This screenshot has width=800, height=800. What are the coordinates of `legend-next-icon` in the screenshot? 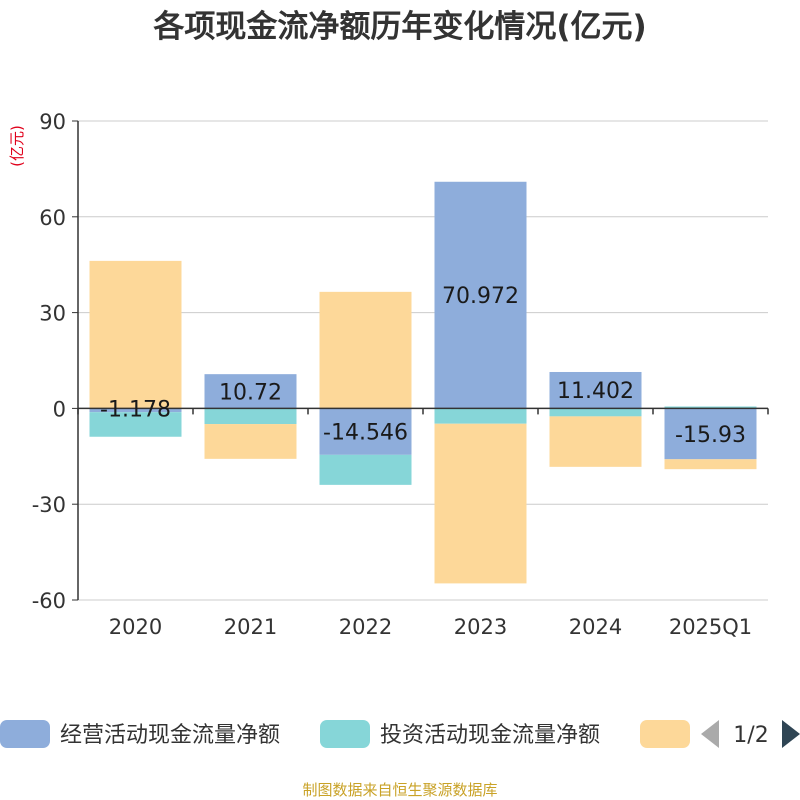 It's located at (791, 734).